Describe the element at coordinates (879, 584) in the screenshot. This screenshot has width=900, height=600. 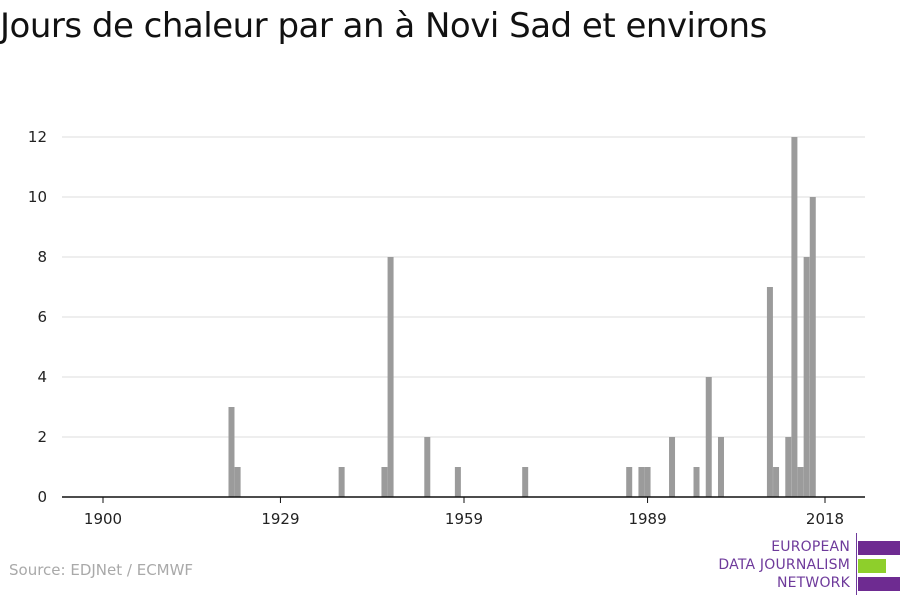
I see `logo-bar-purple-bottom` at that location.